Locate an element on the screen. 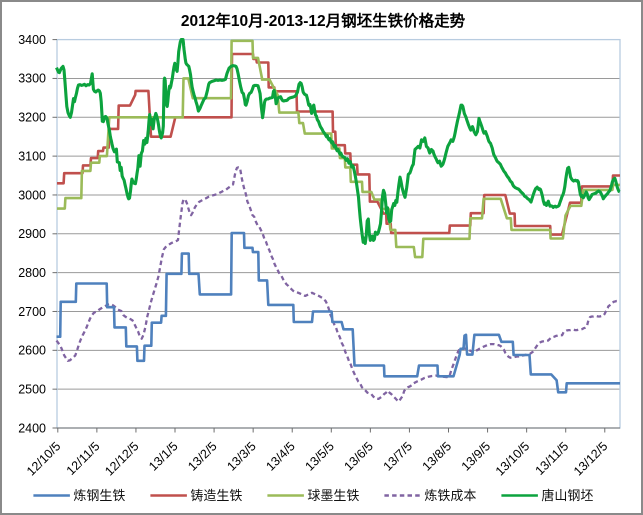 The height and width of the screenshot is (515, 643). svg-text: 13/8/5 is located at coordinates (437, 456).